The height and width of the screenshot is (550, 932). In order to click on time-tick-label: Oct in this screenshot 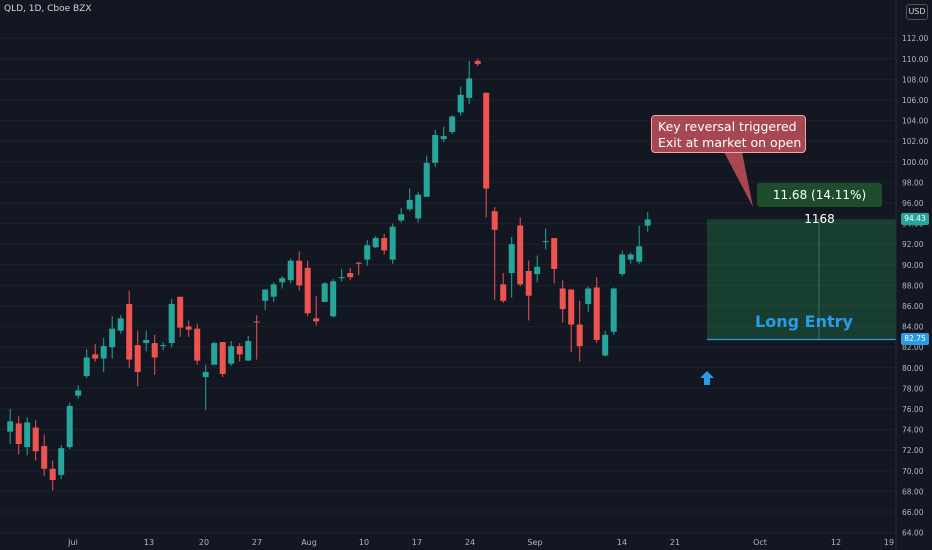, I will do `click(760, 542)`.